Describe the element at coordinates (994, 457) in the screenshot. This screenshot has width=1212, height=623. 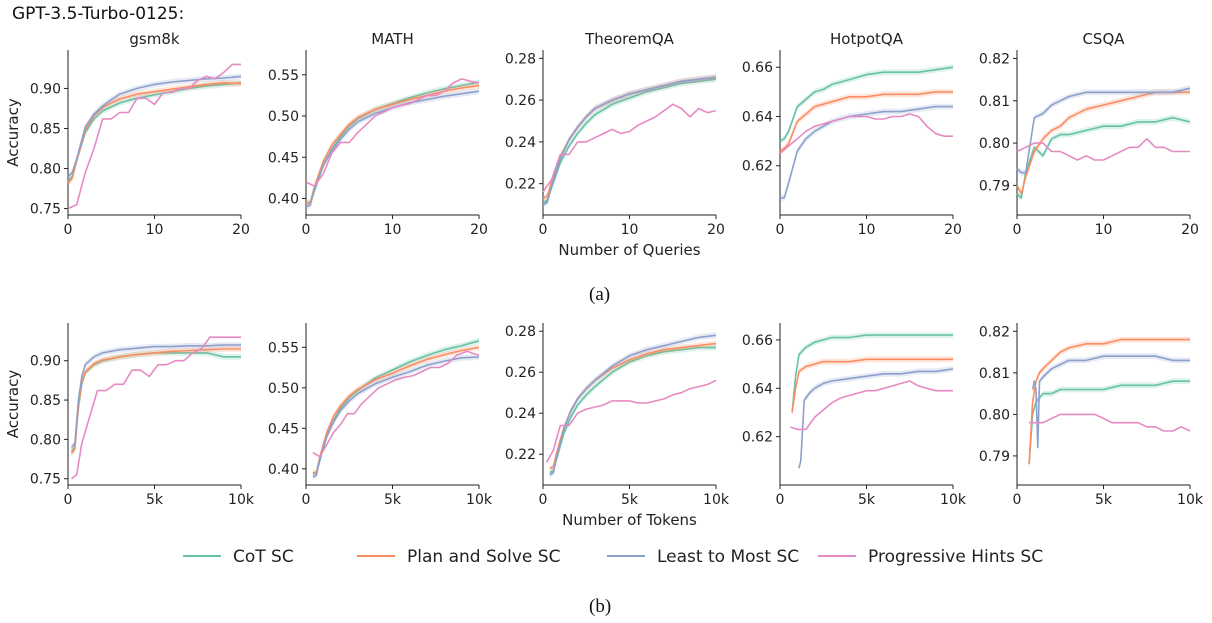
I see `y-tick-label: 0.79` at that location.